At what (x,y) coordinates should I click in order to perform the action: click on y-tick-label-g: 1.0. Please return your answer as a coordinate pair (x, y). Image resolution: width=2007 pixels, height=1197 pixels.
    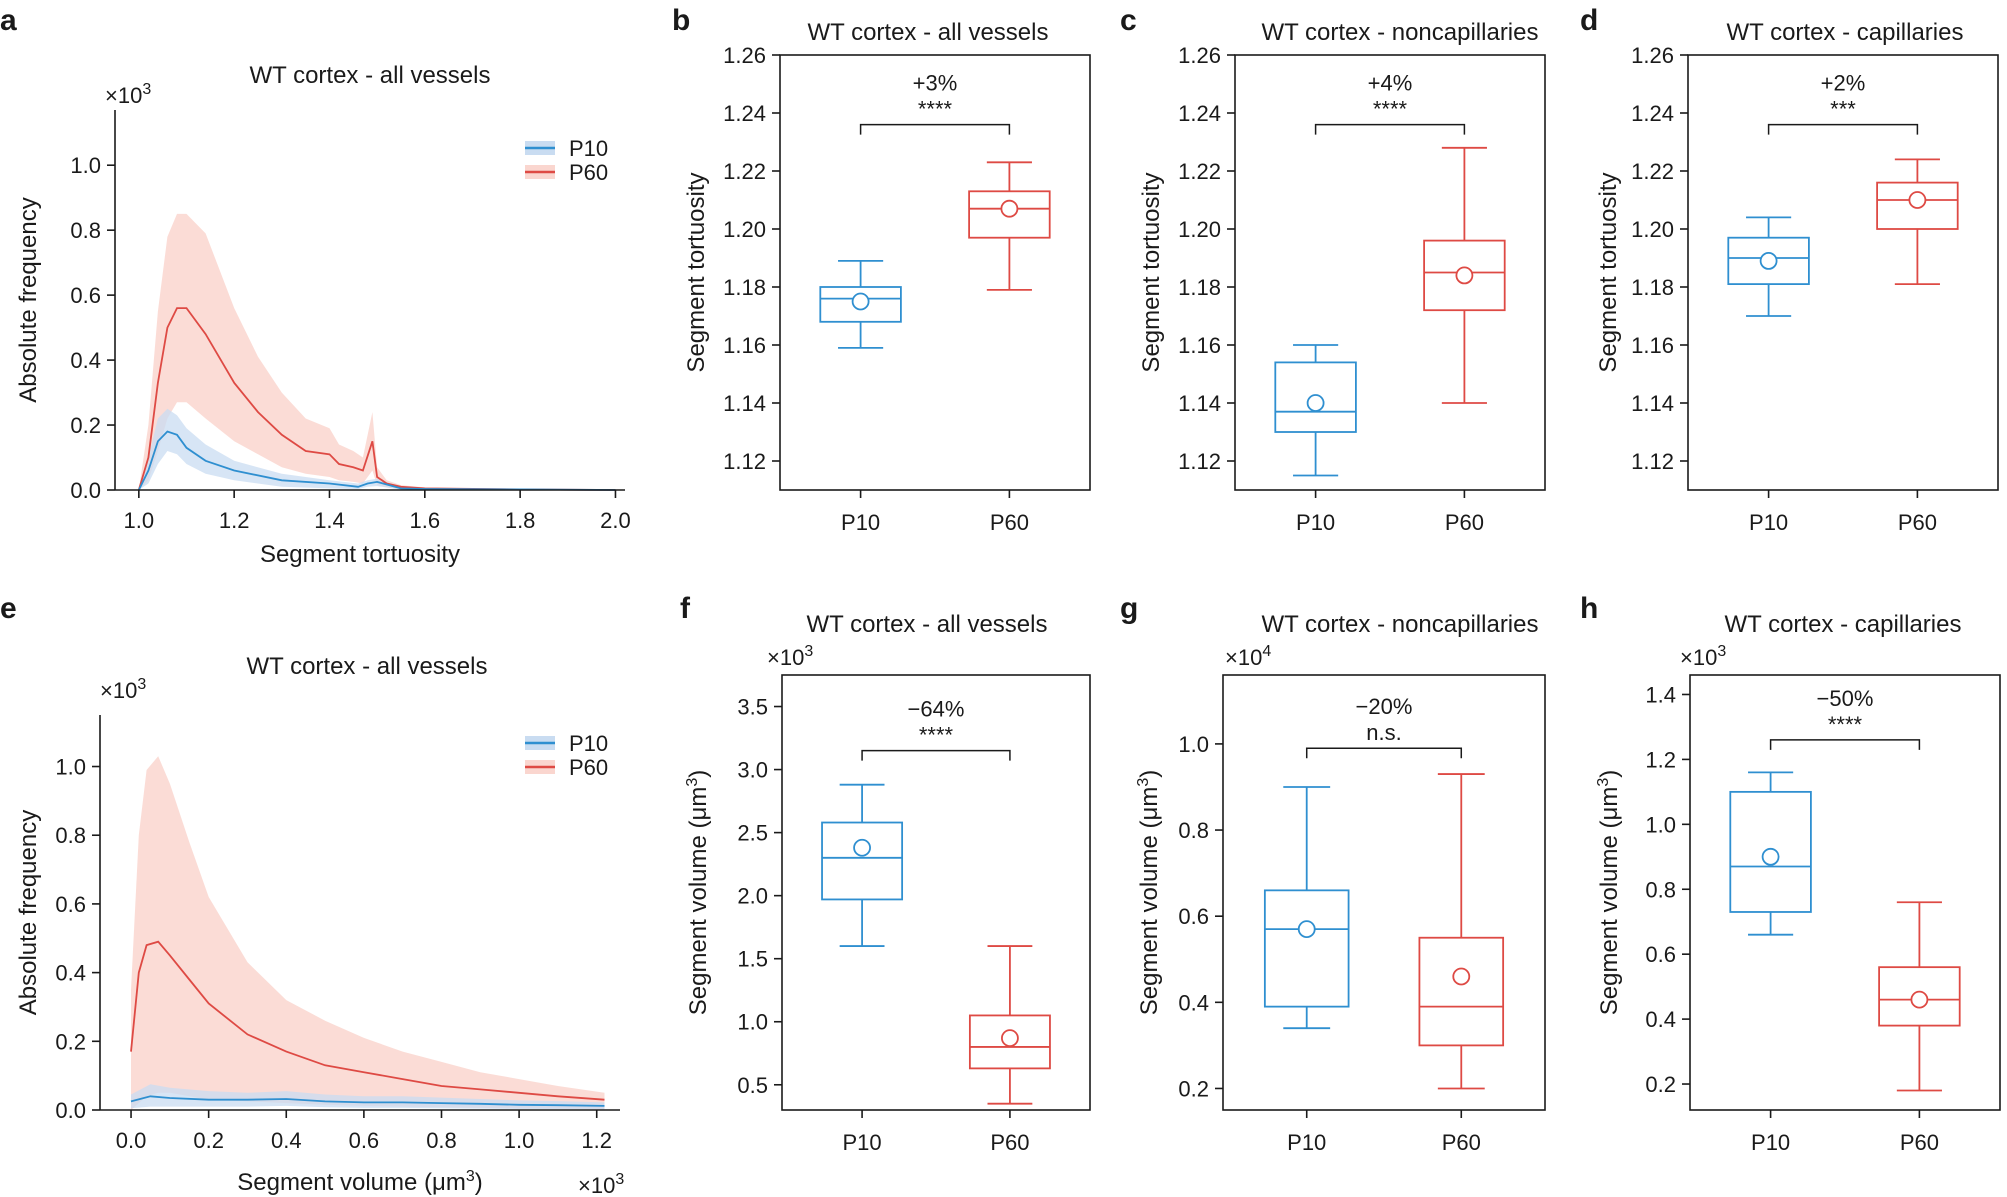
    Looking at the image, I should click on (1193, 744).